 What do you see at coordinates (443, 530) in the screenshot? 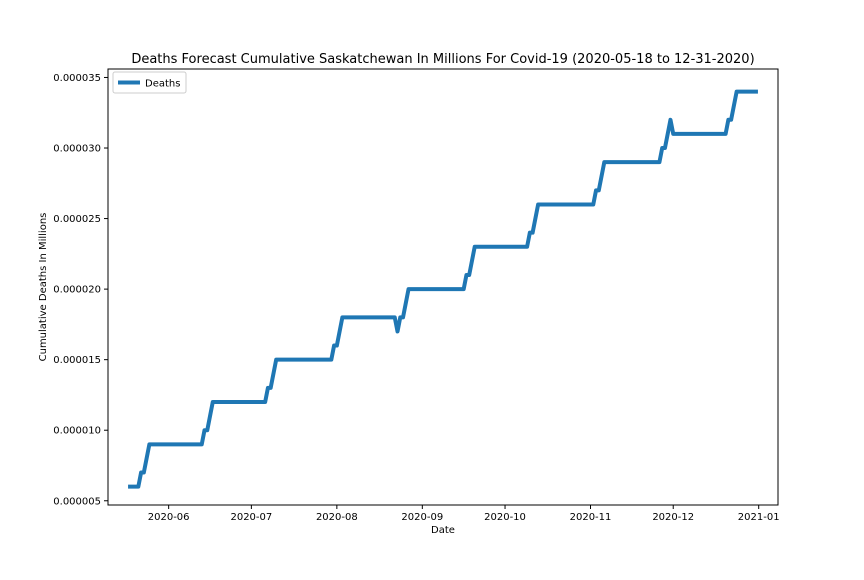
I see `x-axis-label: Date` at bounding box center [443, 530].